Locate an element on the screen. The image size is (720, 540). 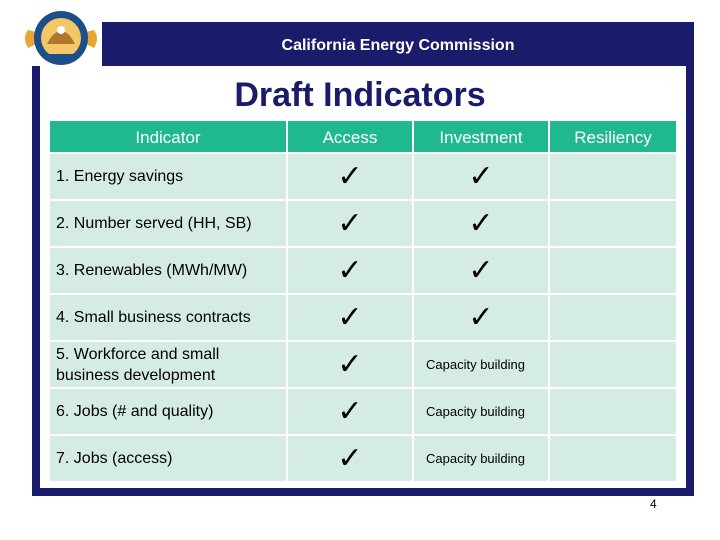
table-row: 1. Energy savings ✓ ✓ is located at coordinates (363, 175).